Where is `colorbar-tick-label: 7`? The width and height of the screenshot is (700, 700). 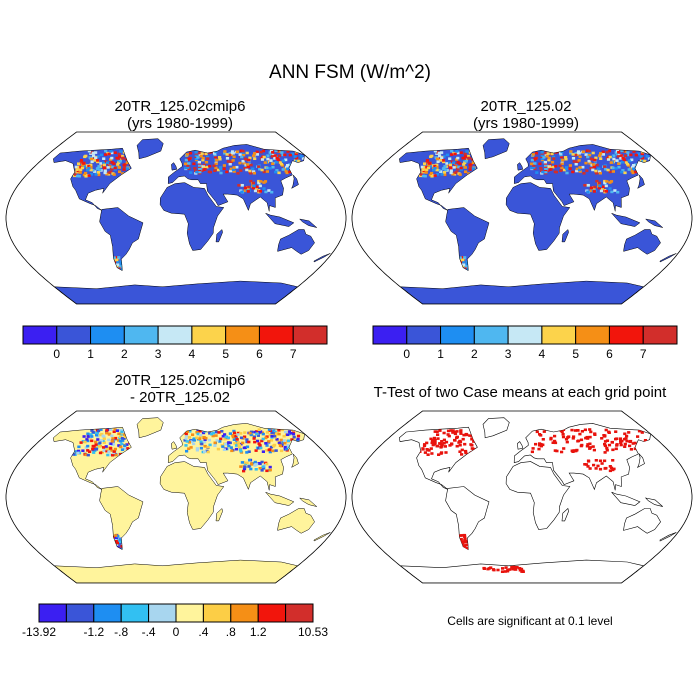 colorbar-tick-label: 7 is located at coordinates (643, 354).